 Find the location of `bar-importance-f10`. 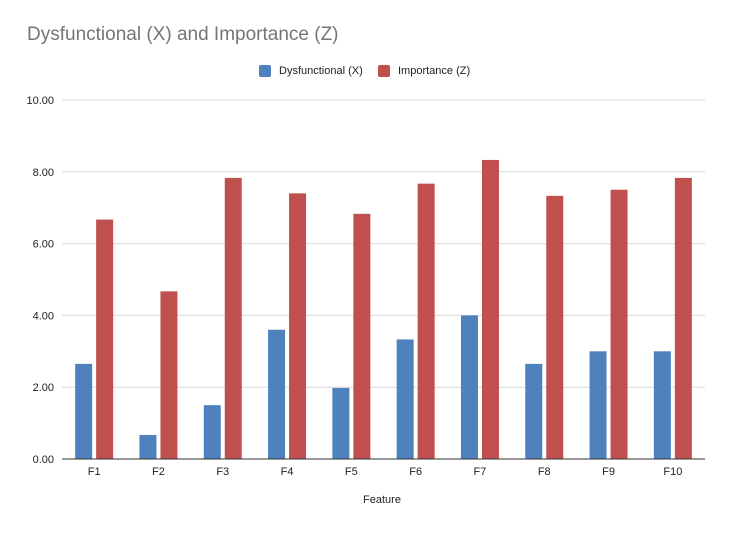

bar-importance-f10 is located at coordinates (683, 318).